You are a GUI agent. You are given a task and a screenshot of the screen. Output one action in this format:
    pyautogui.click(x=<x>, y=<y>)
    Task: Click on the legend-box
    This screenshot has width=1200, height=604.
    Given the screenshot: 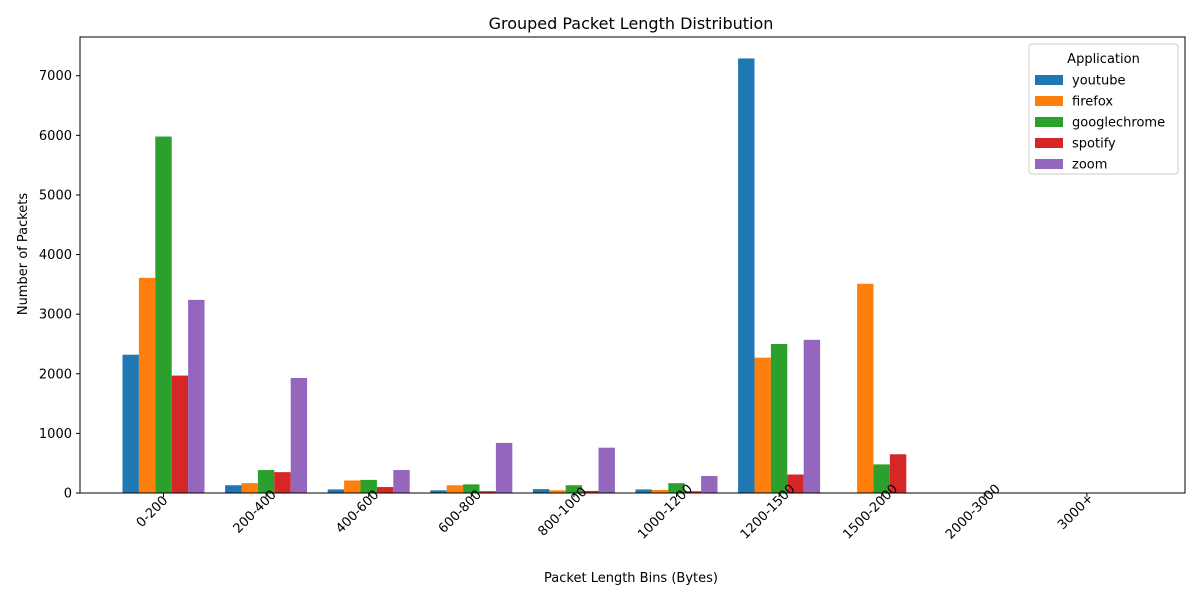 What is the action you would take?
    pyautogui.click(x=1103, y=109)
    